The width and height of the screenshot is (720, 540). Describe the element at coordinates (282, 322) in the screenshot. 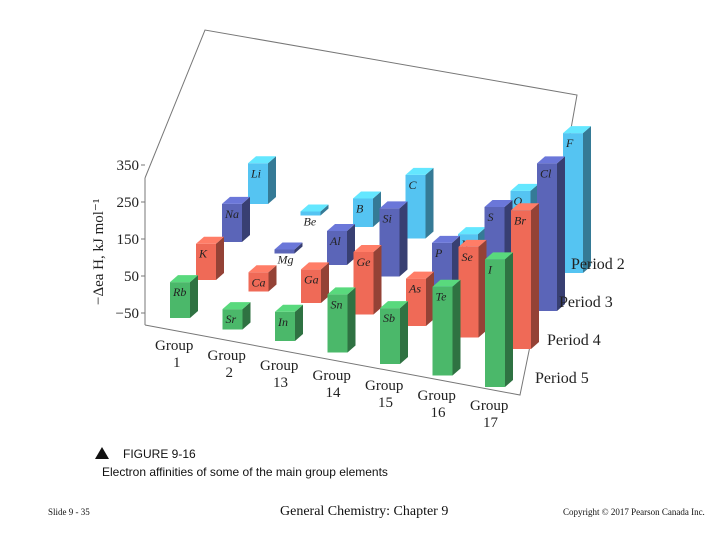

I see `element-label: In` at that location.